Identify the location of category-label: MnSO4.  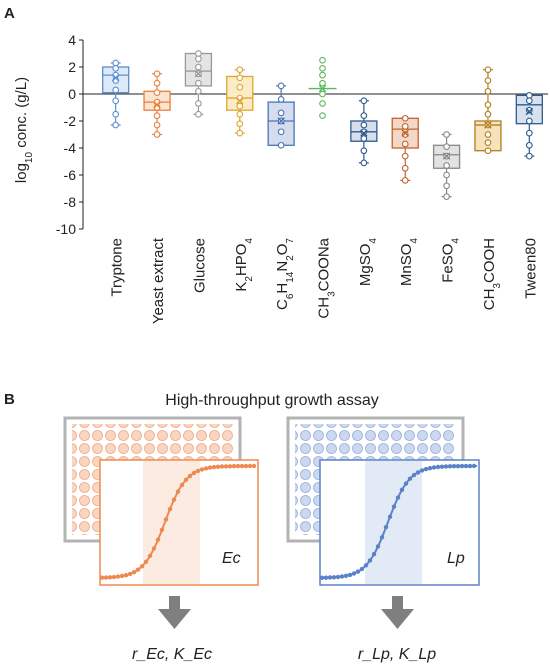
(409, 262).